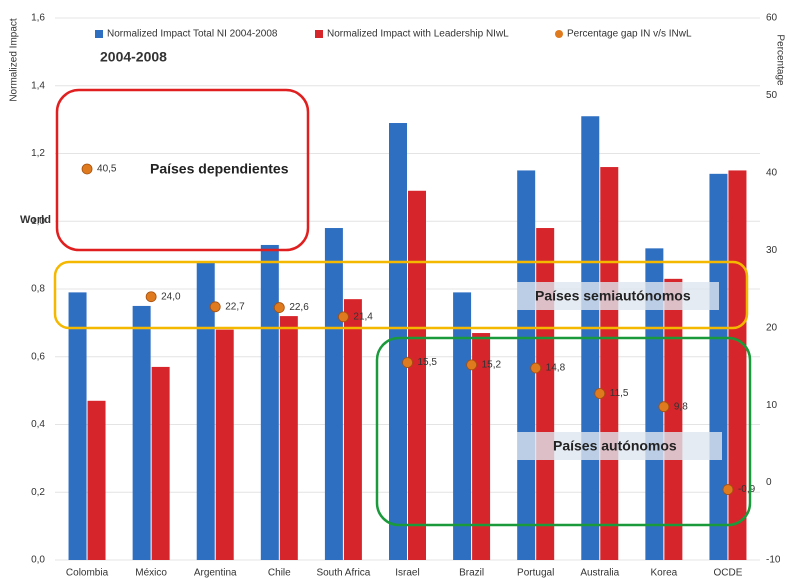 Image resolution: width=787 pixels, height=580 pixels. Describe the element at coordinates (773, 560) in the screenshot. I see `y2-tick-label: -10` at that location.